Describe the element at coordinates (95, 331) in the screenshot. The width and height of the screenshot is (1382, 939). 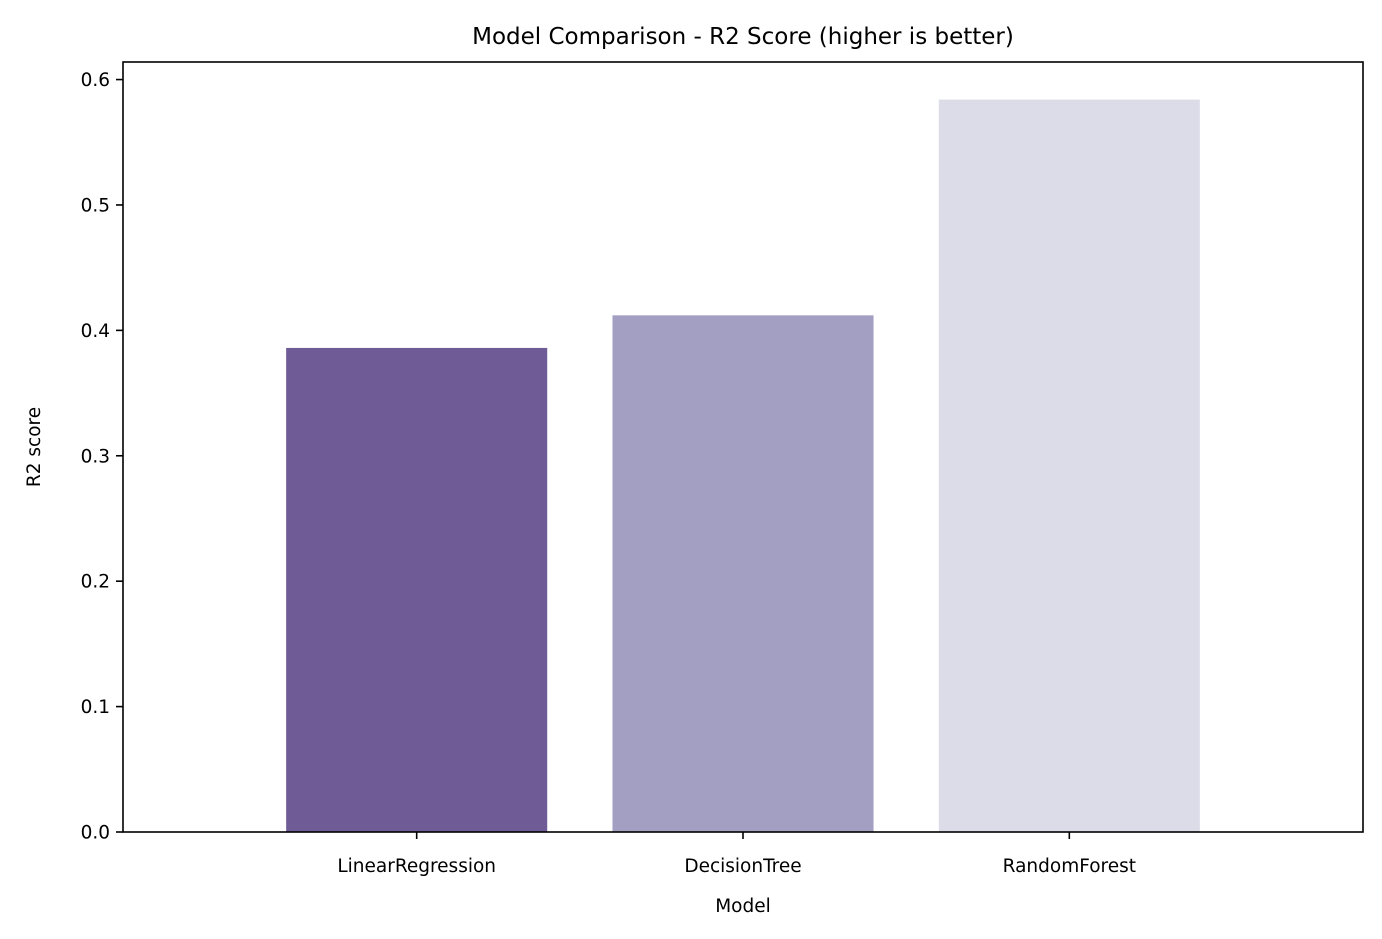
I see `y-tick-label: 0.4` at that location.